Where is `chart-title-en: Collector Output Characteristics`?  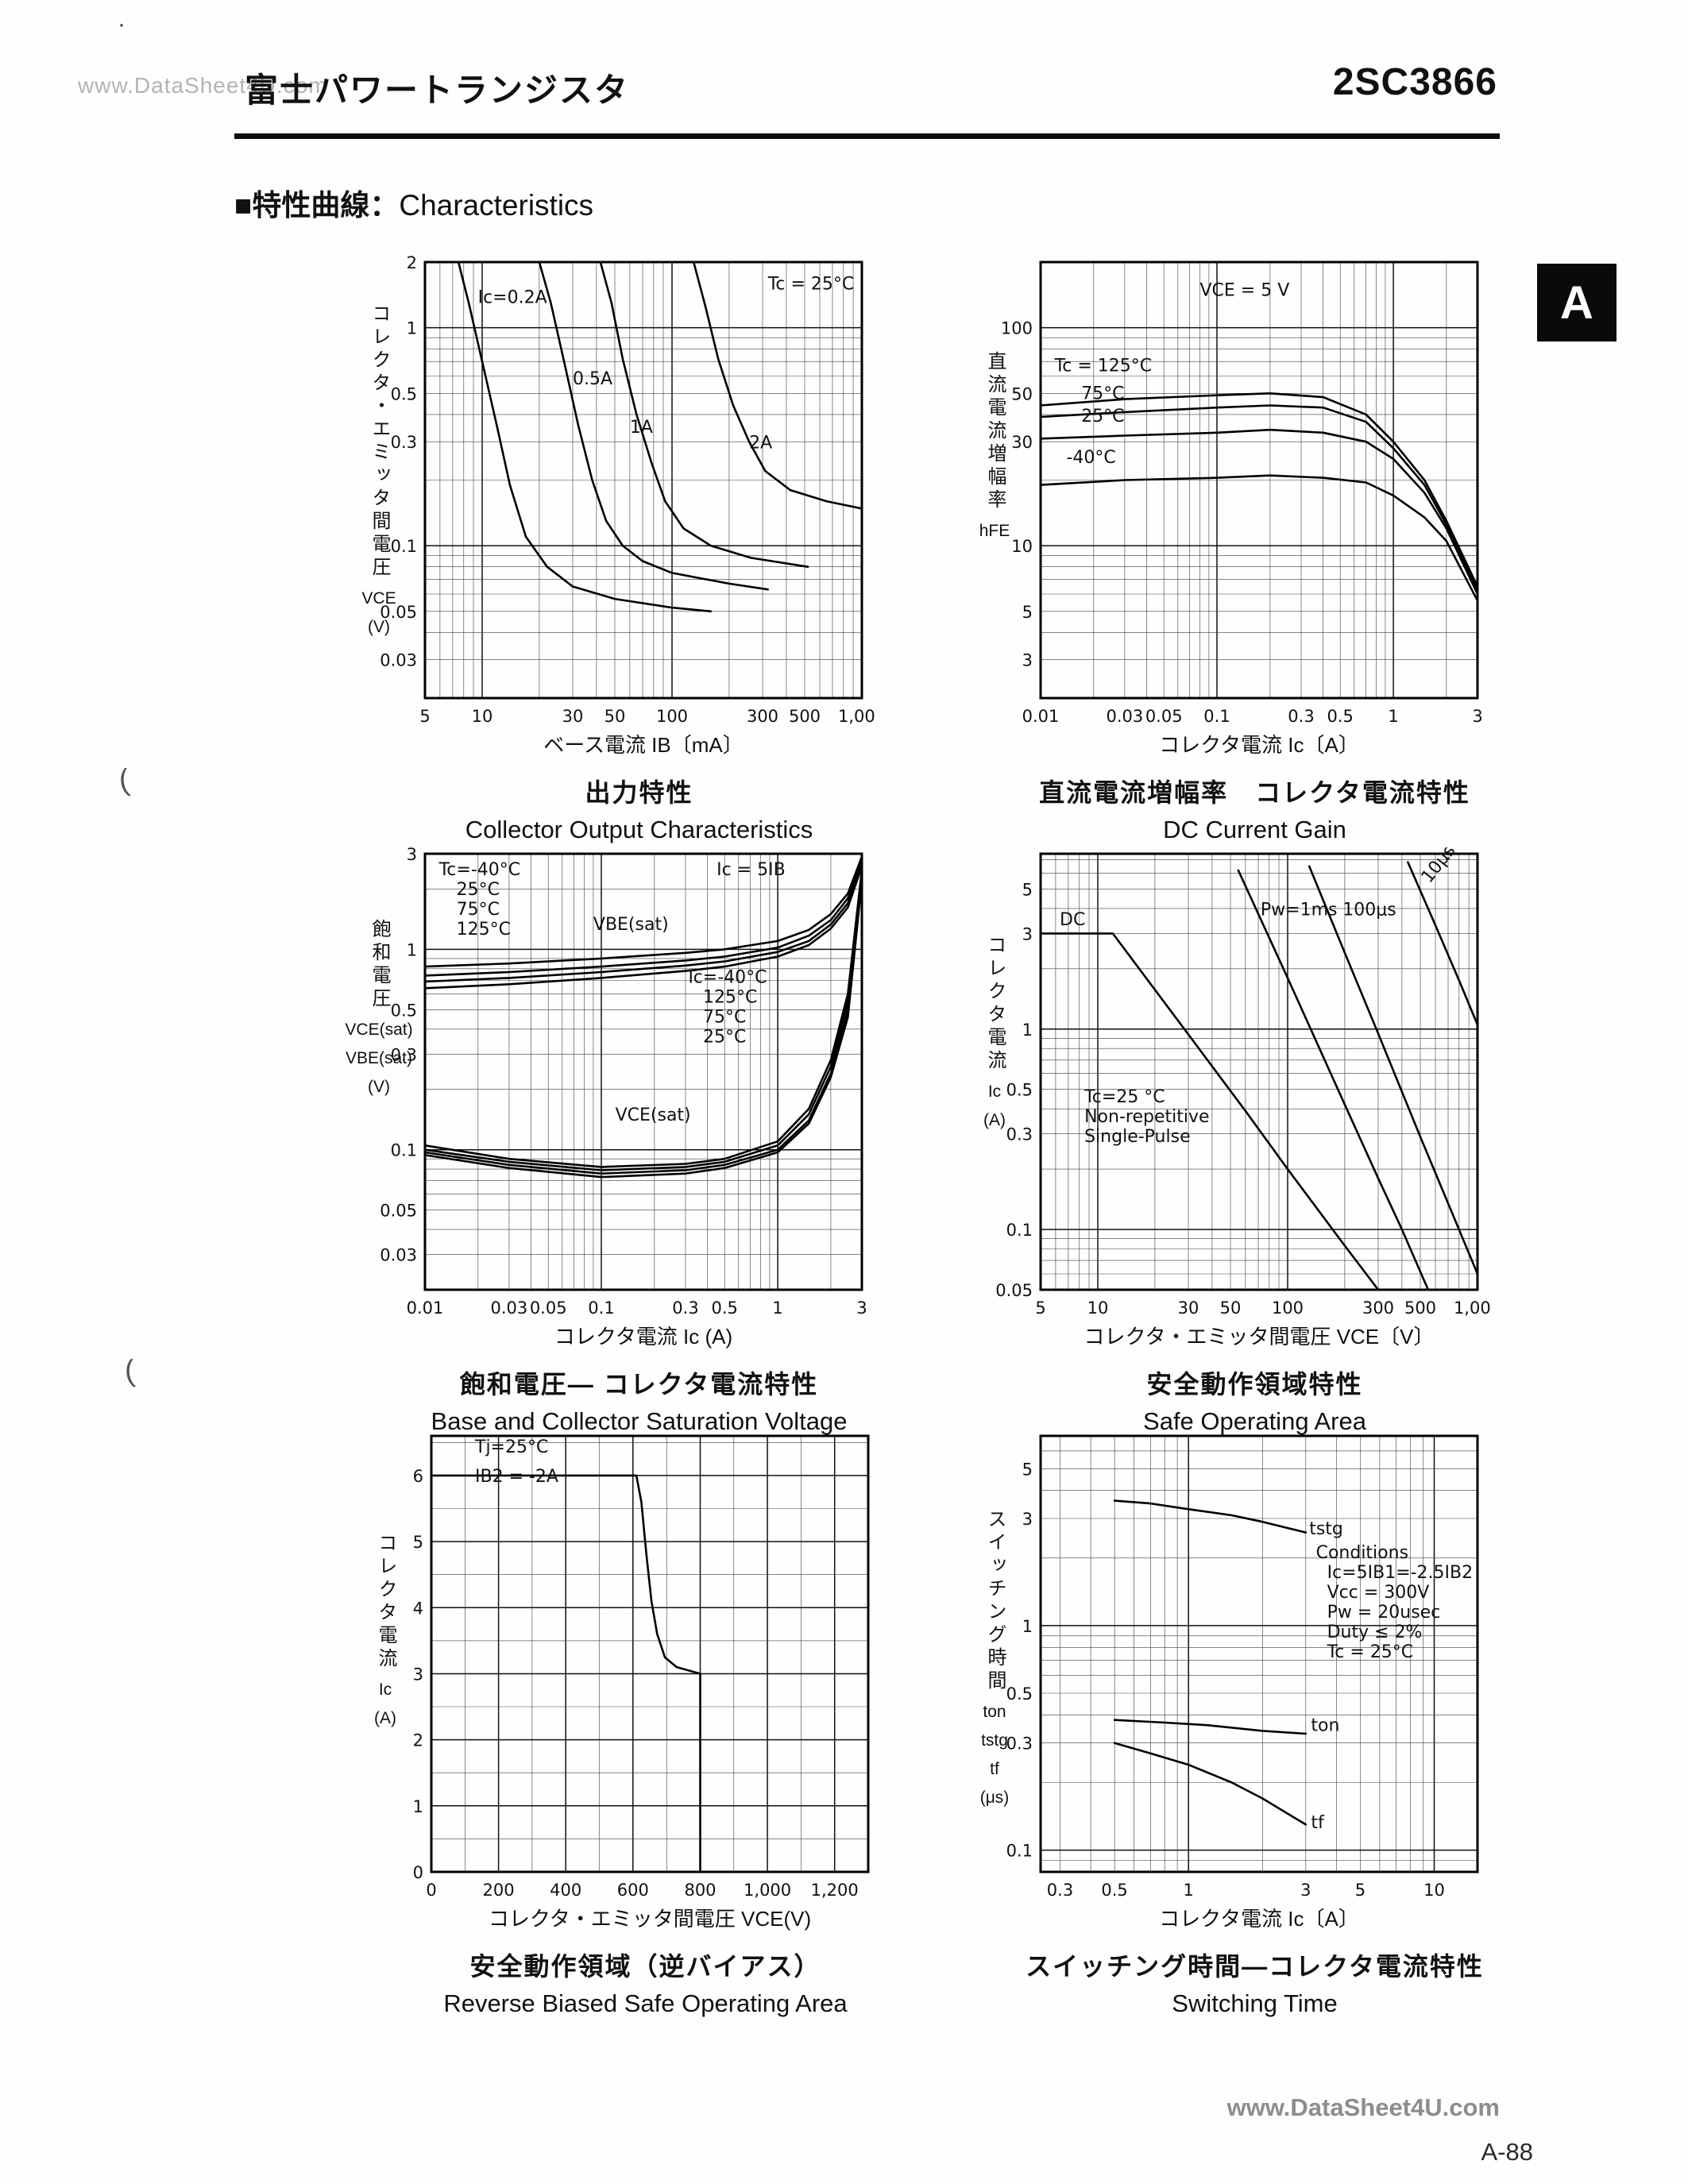
chart-title-en: Collector Output Characteristics is located at coordinates (639, 829).